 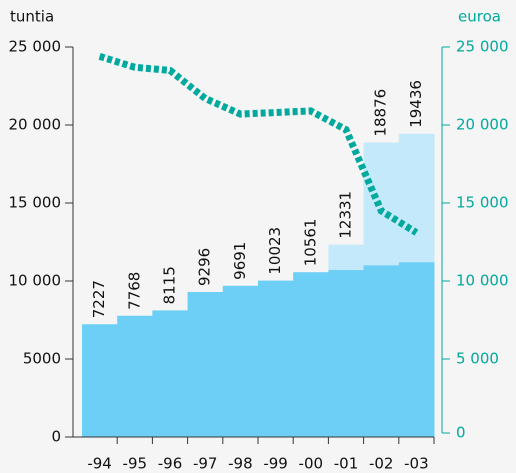 I want to click on x-tick-label: -03, so click(x=416, y=464).